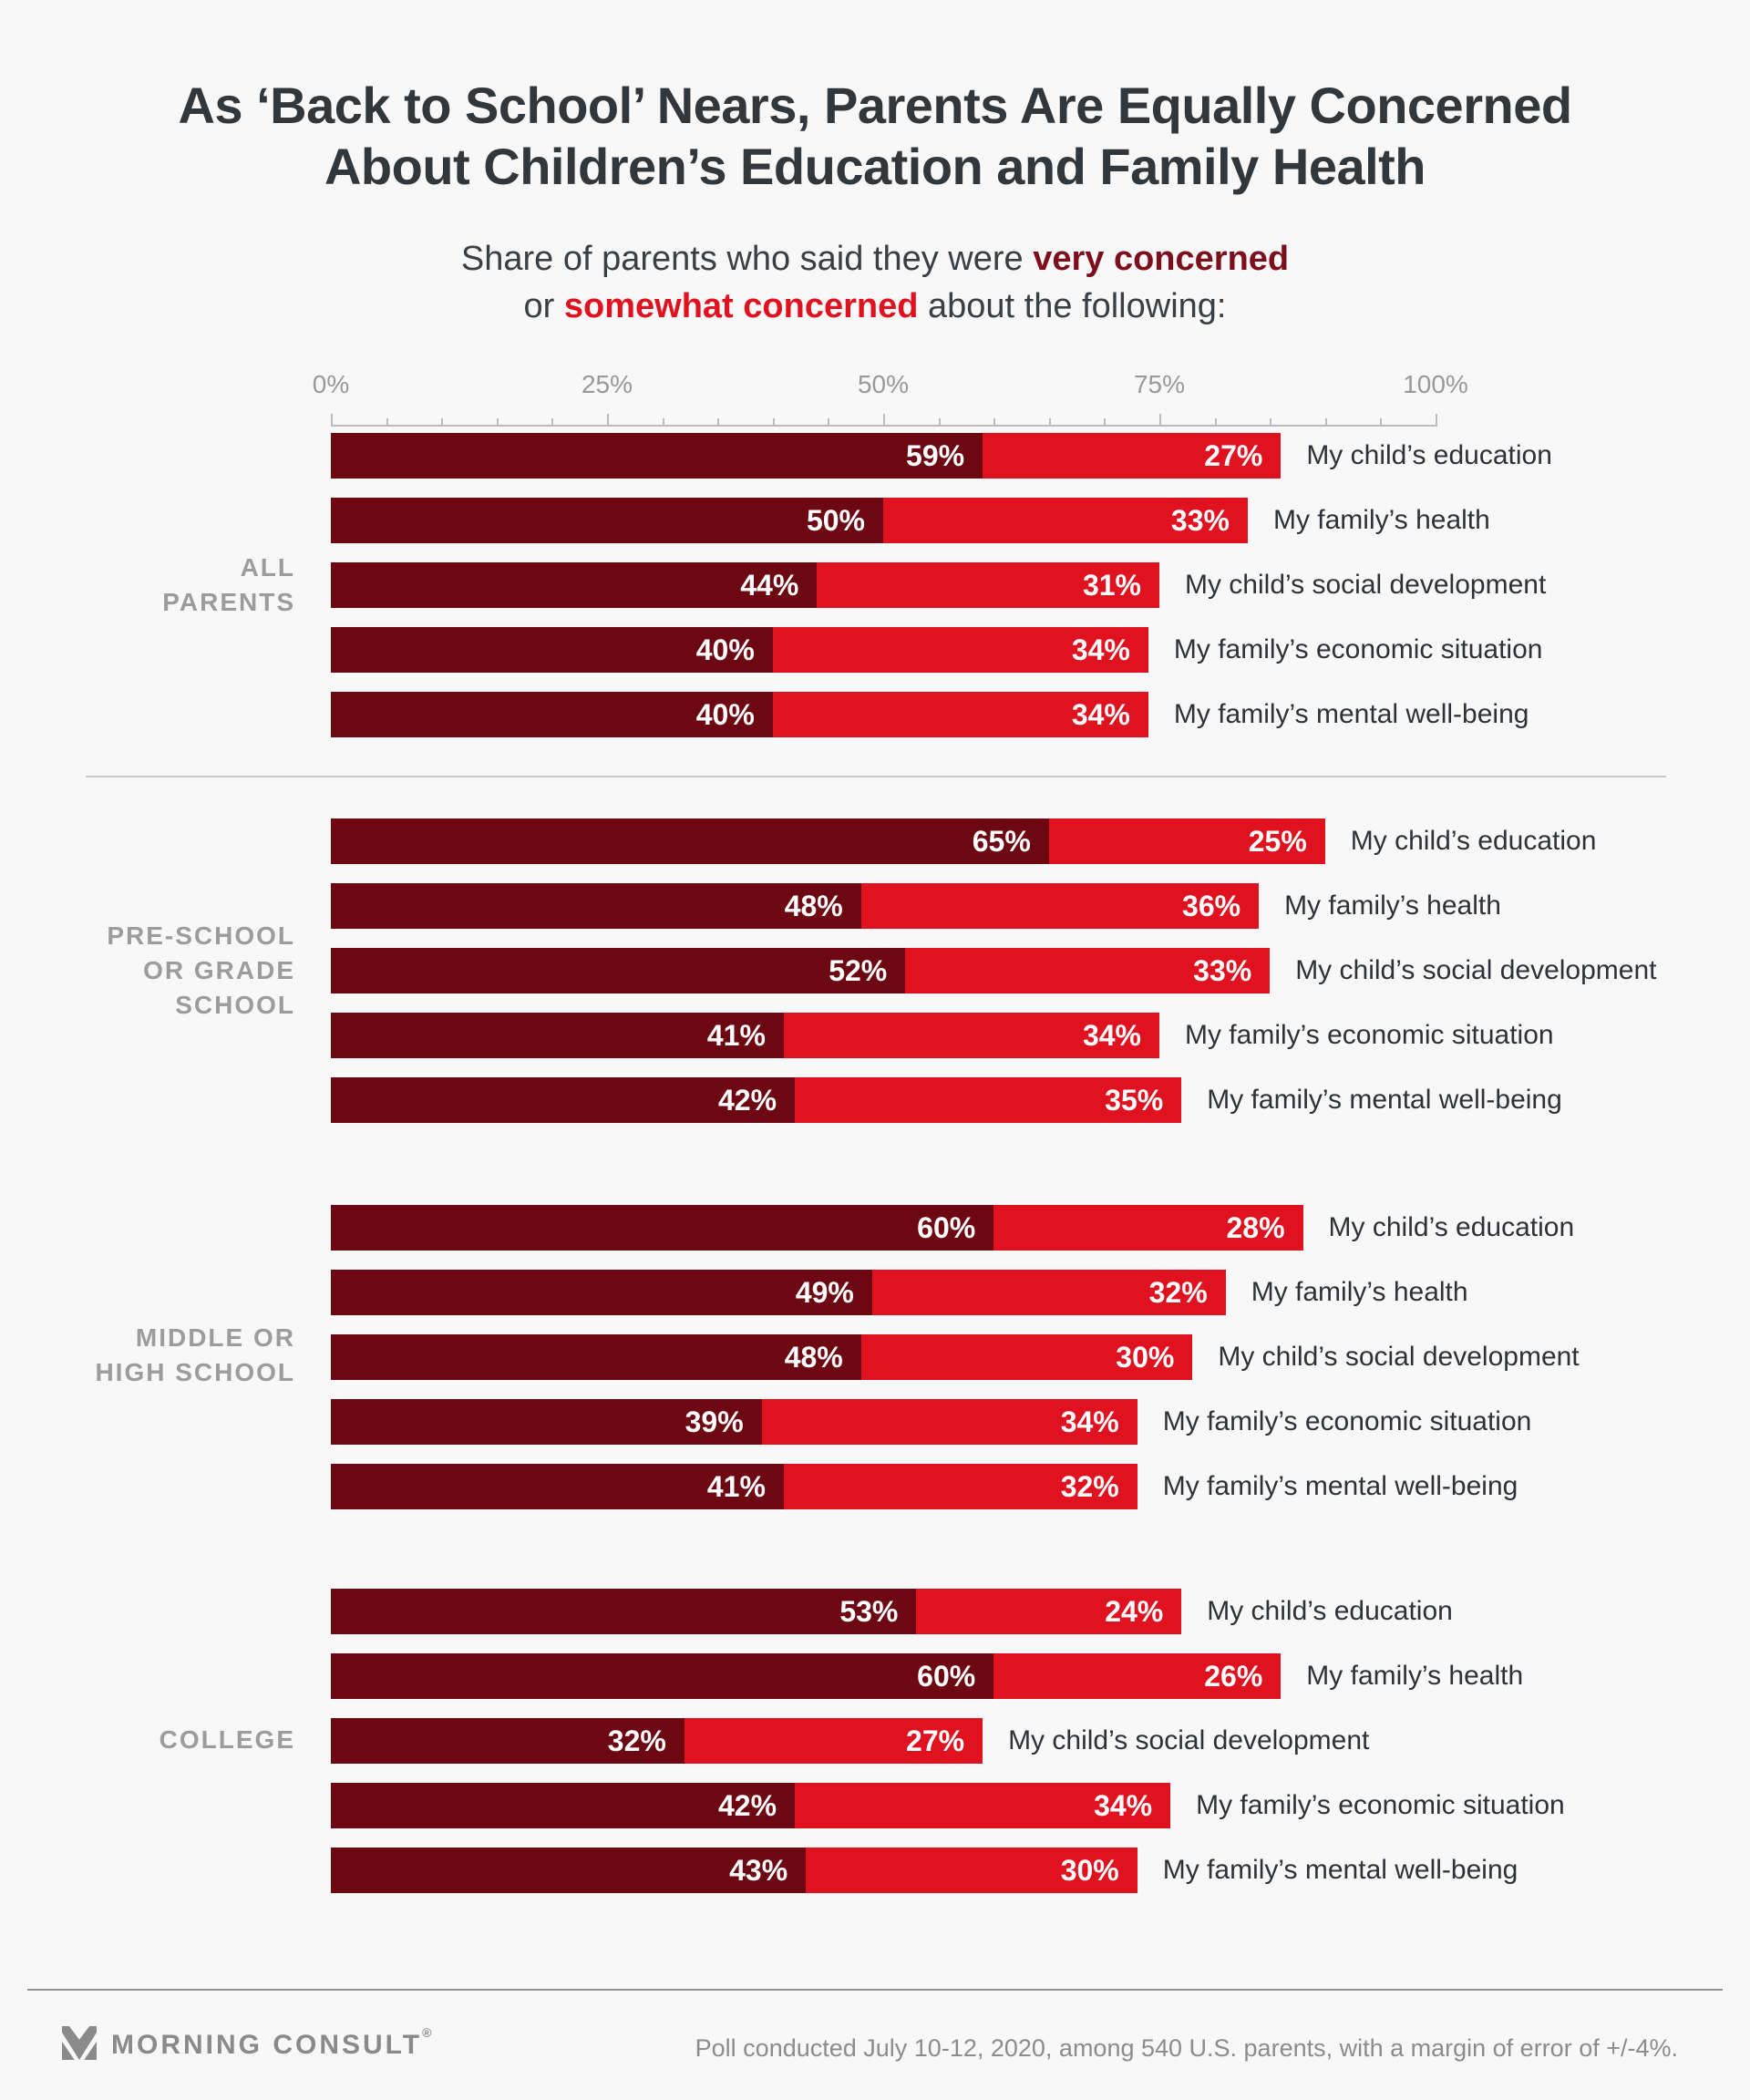 The width and height of the screenshot is (1750, 2100). I want to click on bar-row: 42% 34% My family’s economic situation, so click(948, 1805).